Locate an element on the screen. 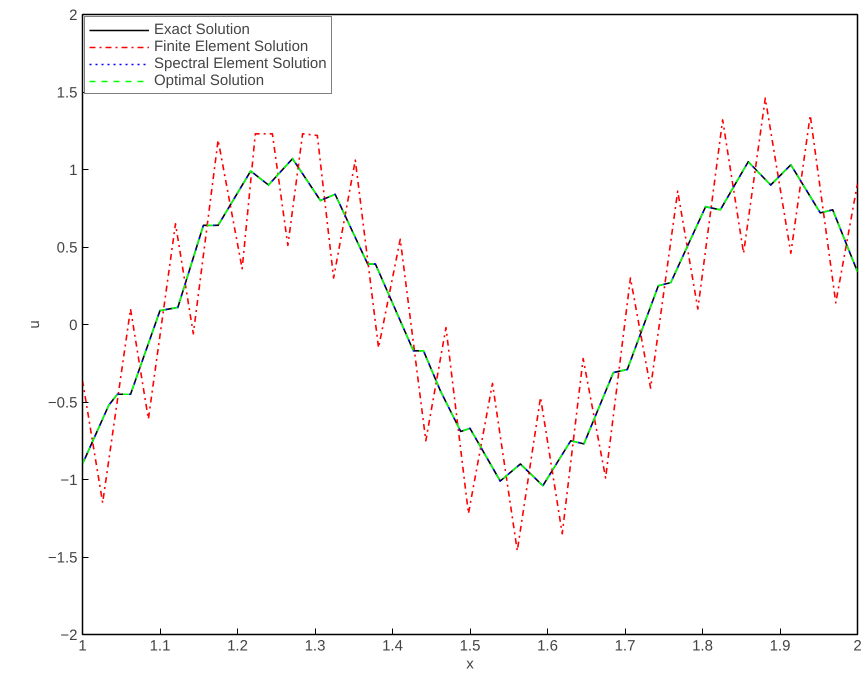  x-tick-label: 1.3 is located at coordinates (315, 646).